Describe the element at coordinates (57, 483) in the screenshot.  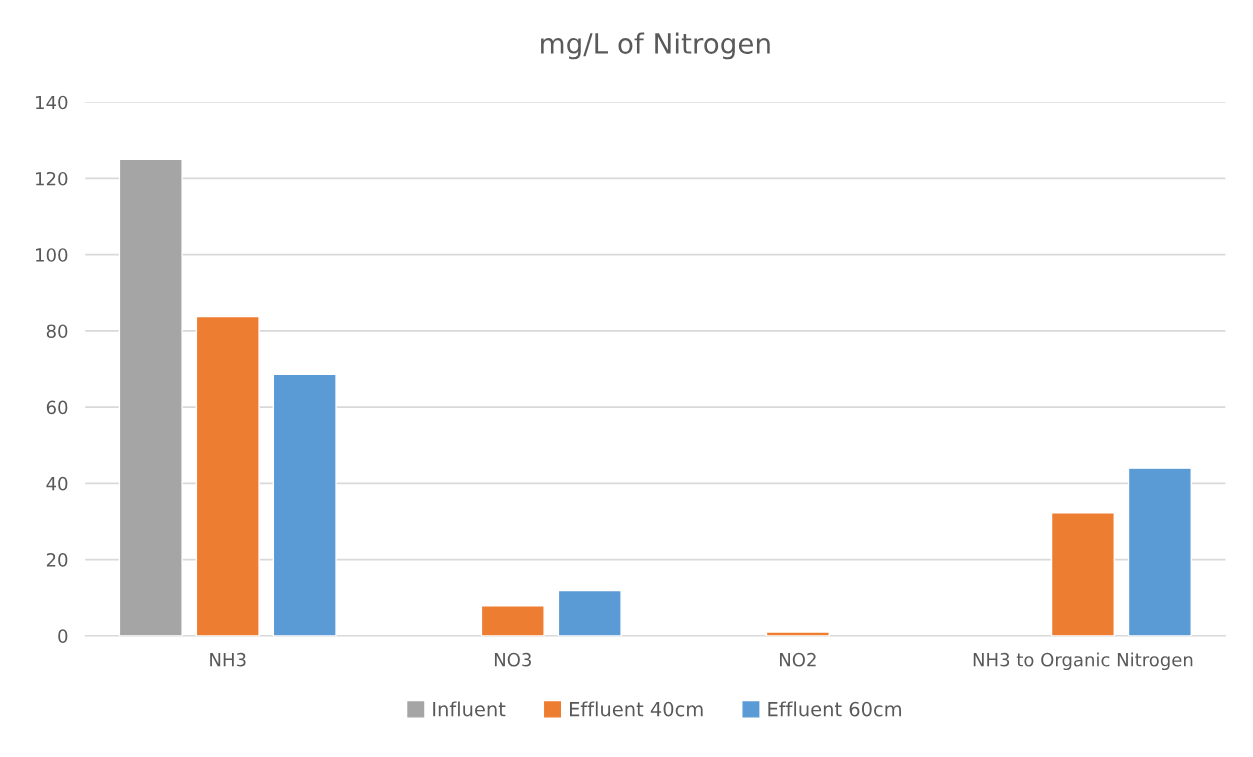
I see `y-tick-label: 40` at that location.